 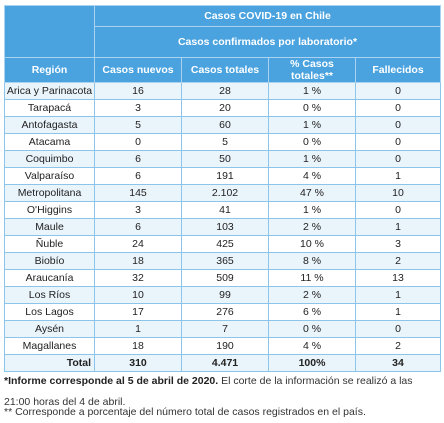 I want to click on row-total-cases: 50, so click(x=225, y=159).